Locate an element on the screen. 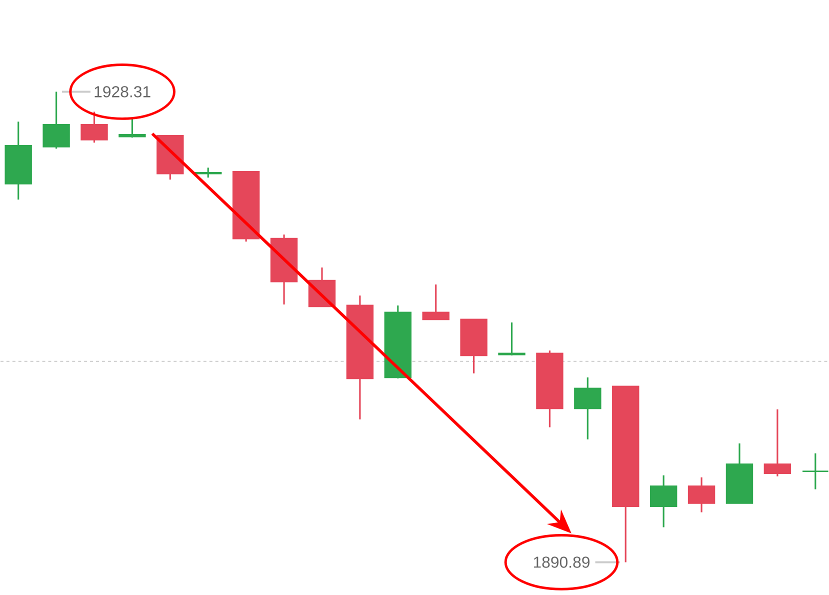 The height and width of the screenshot is (595, 829). annotation: 1890.89 is located at coordinates (562, 562).